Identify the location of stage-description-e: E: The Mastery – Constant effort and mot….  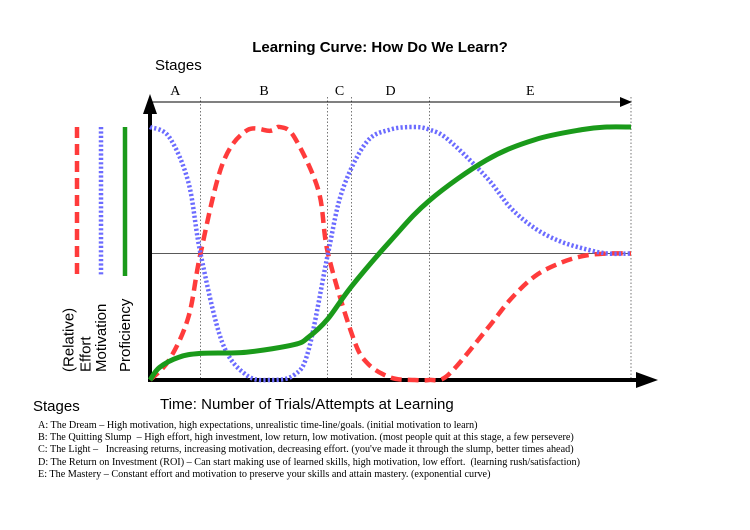
(264, 474).